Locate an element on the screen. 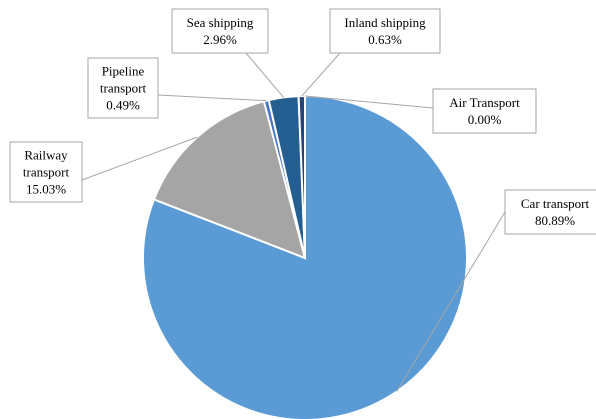 Image resolution: width=596 pixels, height=419 pixels. data-label-text: 80.89% is located at coordinates (555, 220).